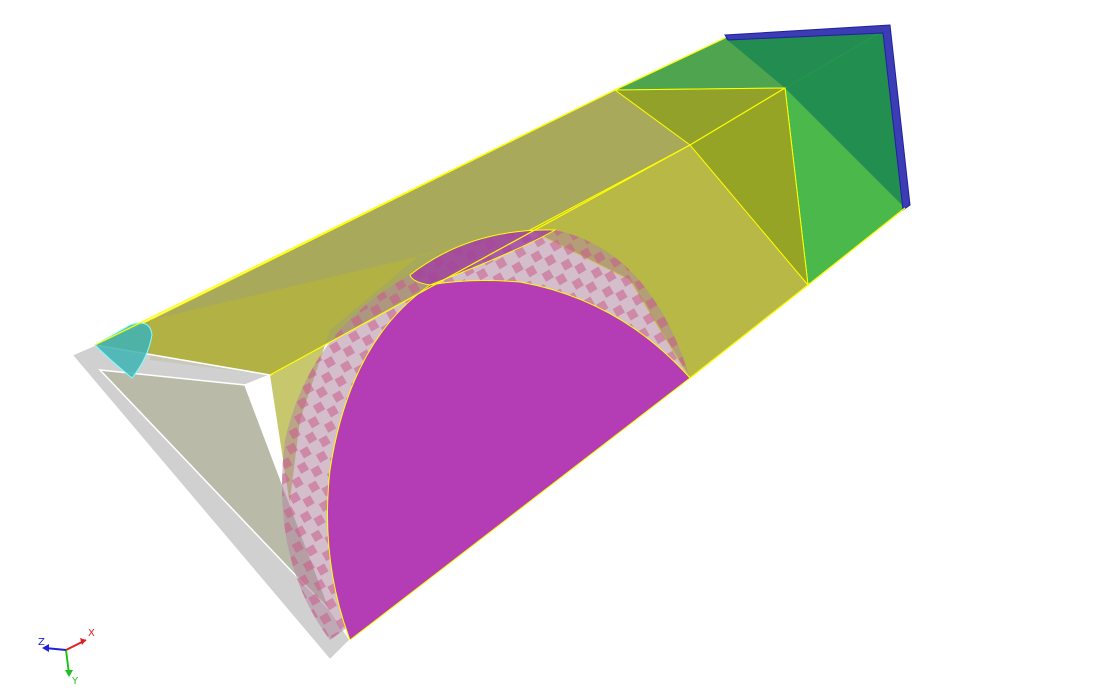 The height and width of the screenshot is (694, 1104). Describe the element at coordinates (483, 257) in the screenshot. I see `magenta-top-lip` at that location.